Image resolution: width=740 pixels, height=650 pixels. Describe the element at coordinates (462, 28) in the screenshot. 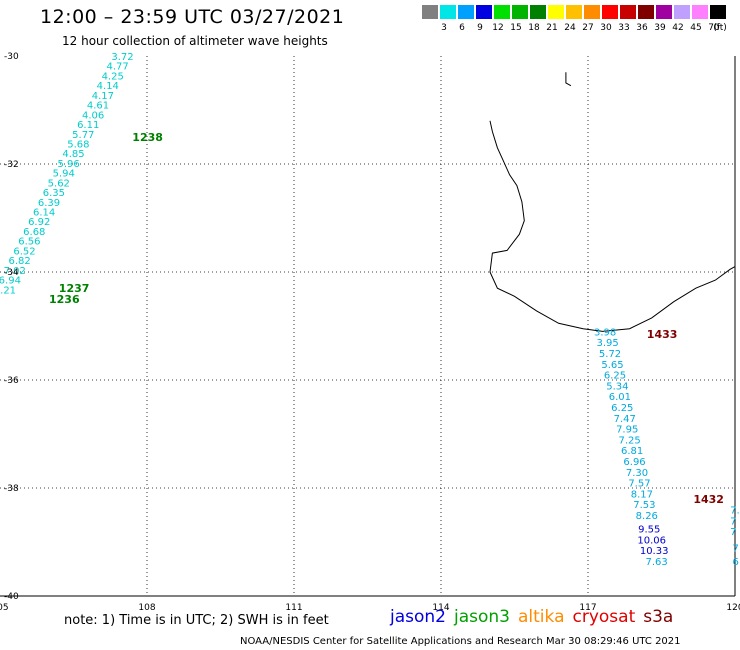

I see `legend-label: 6` at that location.